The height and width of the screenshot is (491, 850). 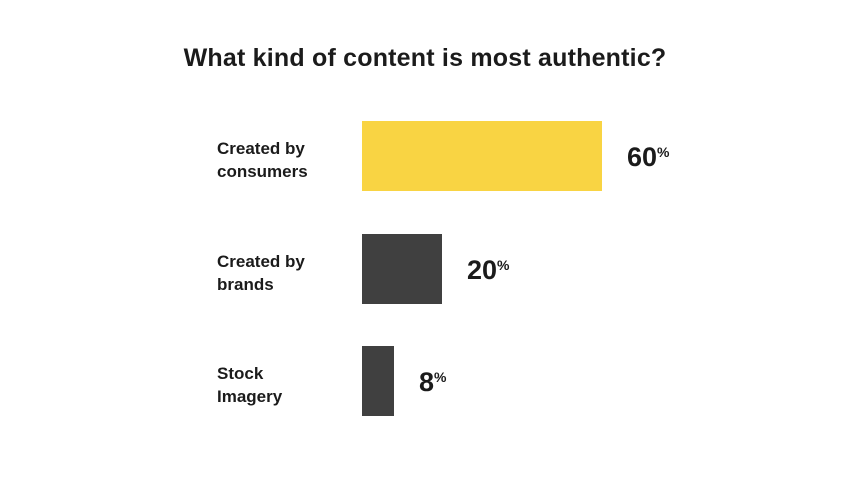 What do you see at coordinates (262, 171) in the screenshot?
I see `category-label-line: consumers` at bounding box center [262, 171].